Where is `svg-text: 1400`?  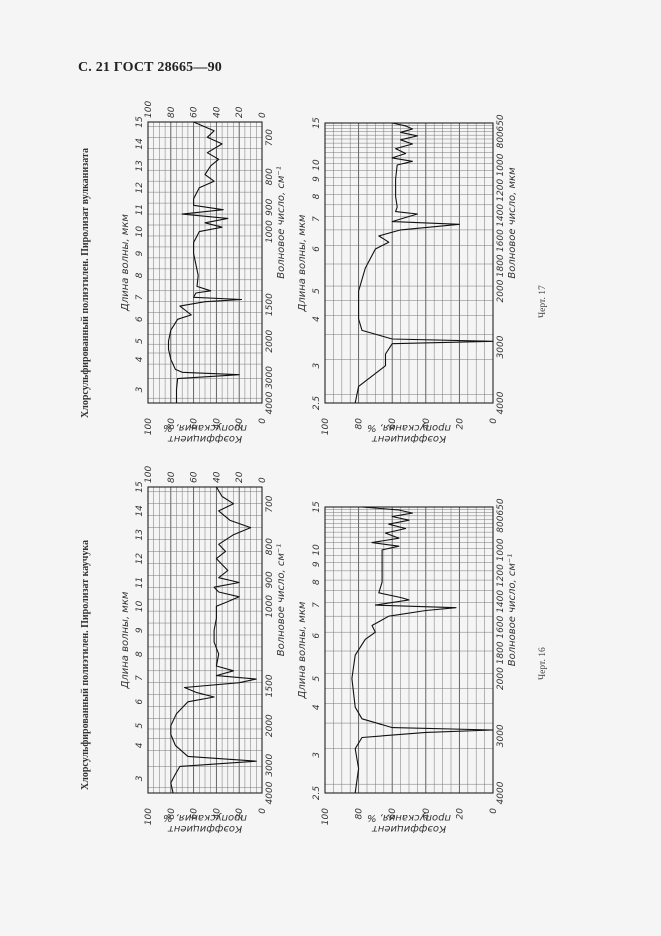 svg-text: 1400 is located at coordinates (501, 215).